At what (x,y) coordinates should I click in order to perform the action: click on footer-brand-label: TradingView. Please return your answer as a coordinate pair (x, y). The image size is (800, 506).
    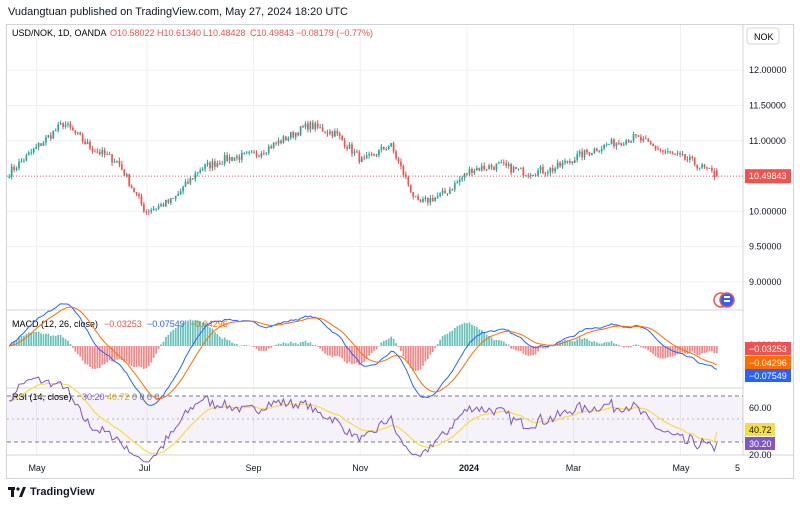
    Looking at the image, I should click on (62, 492).